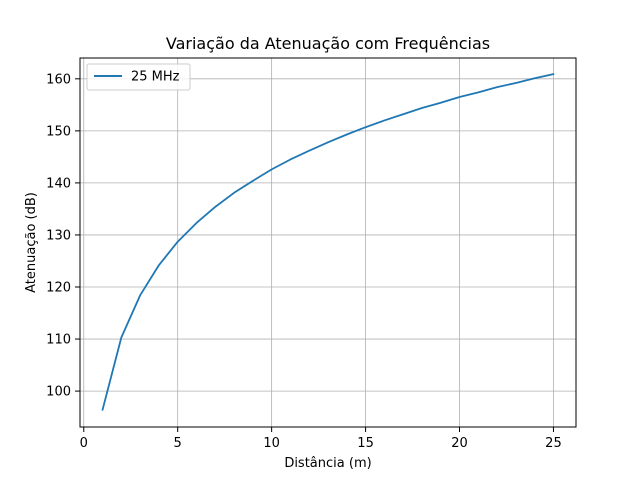 This screenshot has width=640, height=480. What do you see at coordinates (328, 43) in the screenshot?
I see `chart-title: Variação da Atenuação com Frequências` at bounding box center [328, 43].